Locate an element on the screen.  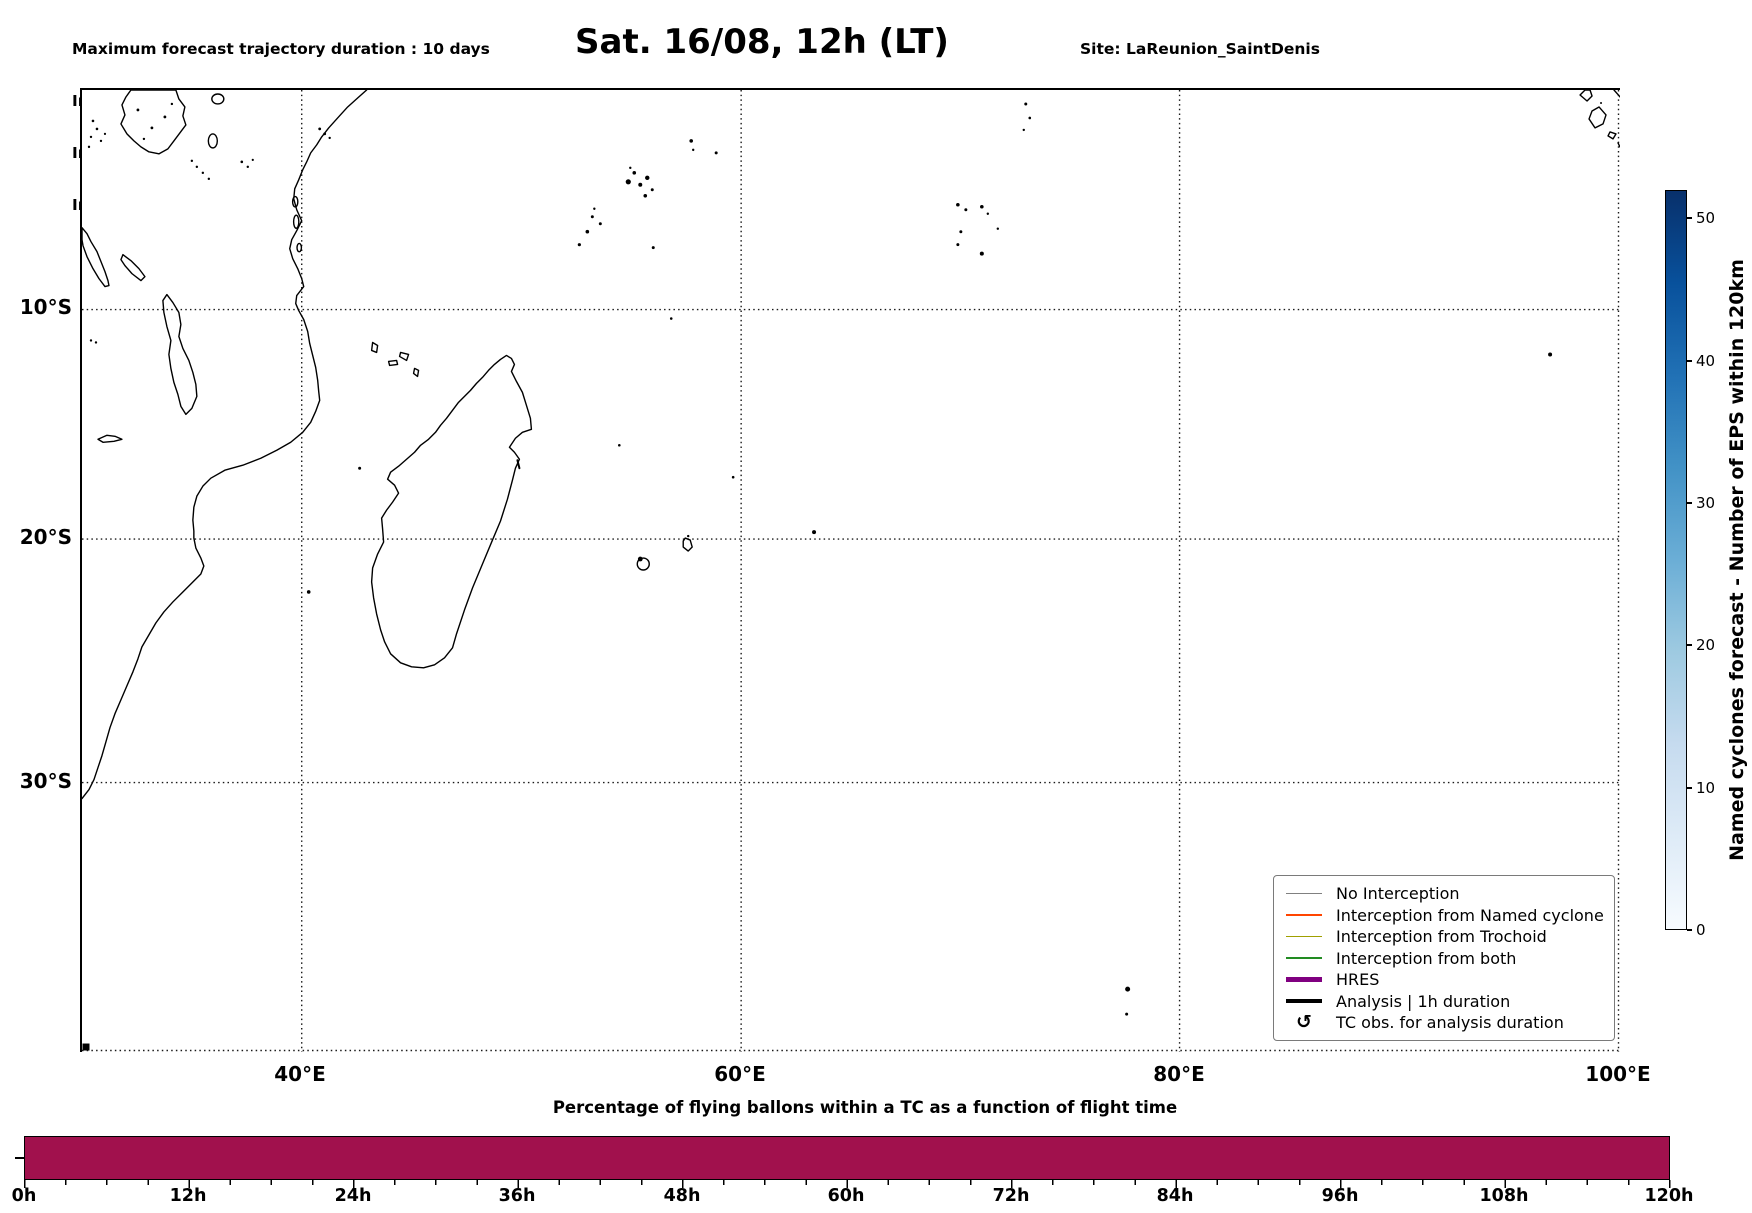
legend-label: Interception from Named cyclone is located at coordinates (1470, 915).